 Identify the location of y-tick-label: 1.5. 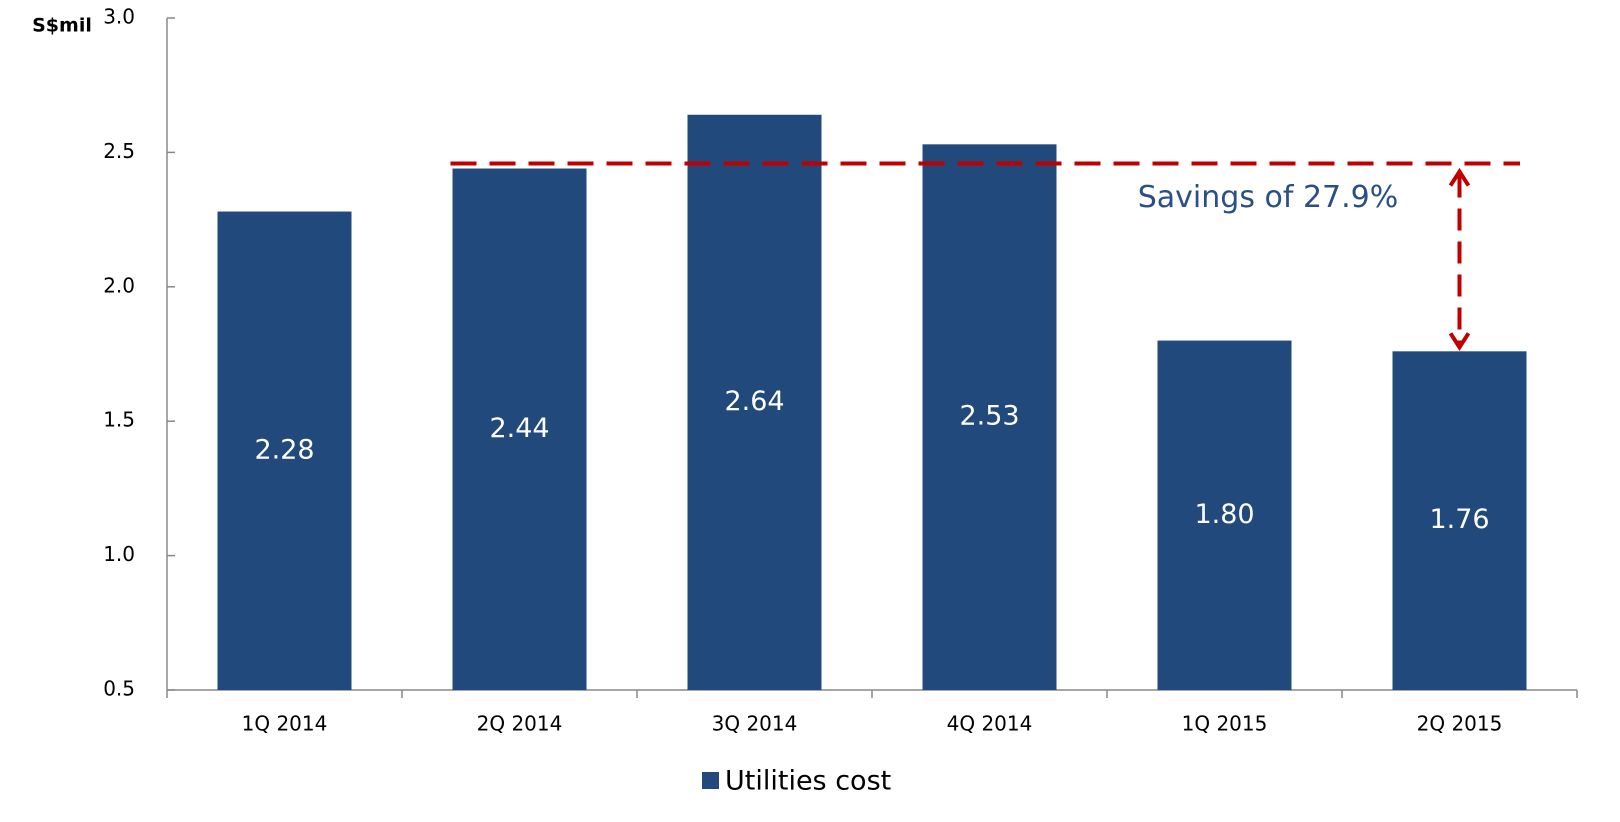
(119, 420).